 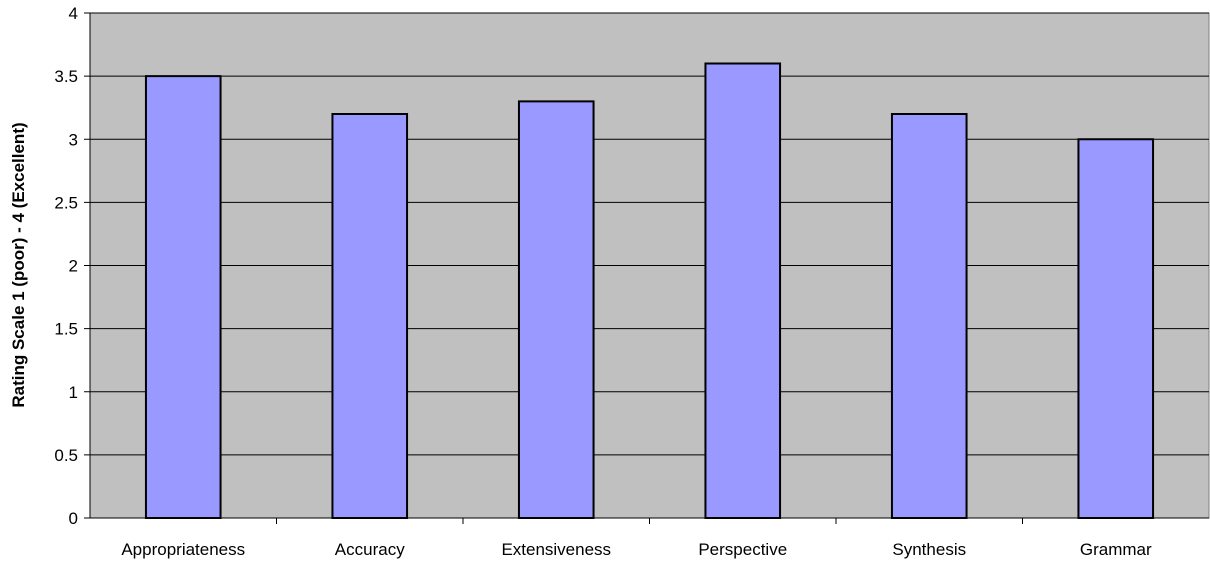 What do you see at coordinates (742, 549) in the screenshot?
I see `x-tick-label: Perspective` at bounding box center [742, 549].